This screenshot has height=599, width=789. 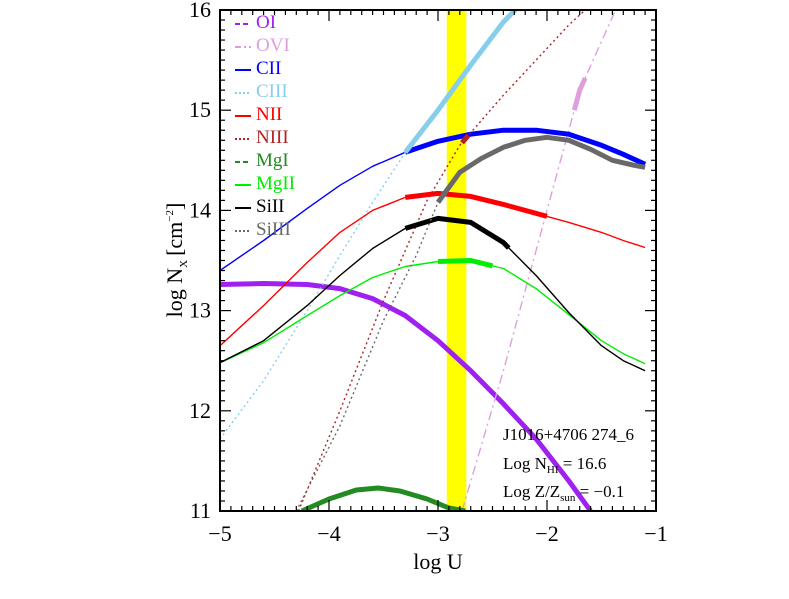 What do you see at coordinates (273, 45) in the screenshot?
I see `legend-label-ovi: OVI` at bounding box center [273, 45].